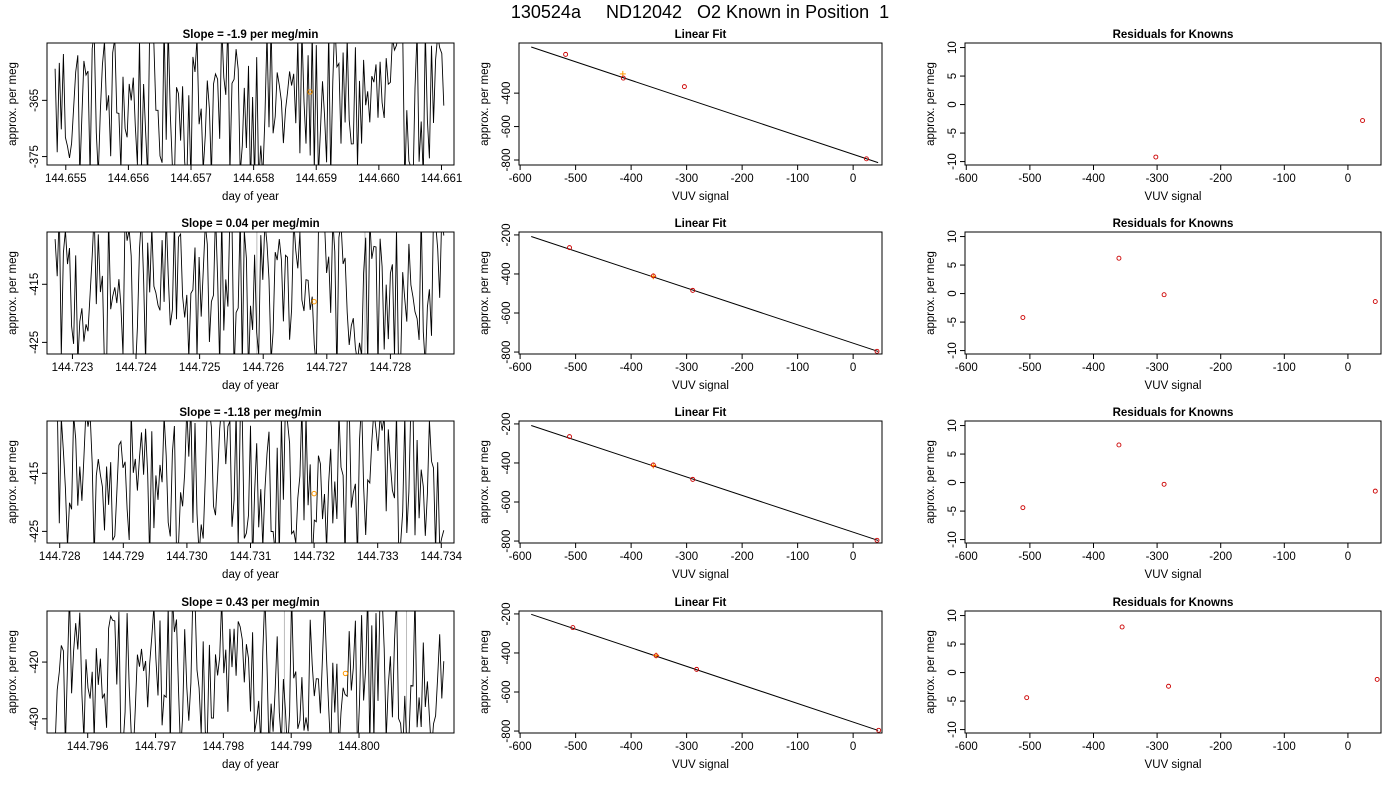  I want to click on time-series-1-xtick-label: 144.657, so click(191, 179).